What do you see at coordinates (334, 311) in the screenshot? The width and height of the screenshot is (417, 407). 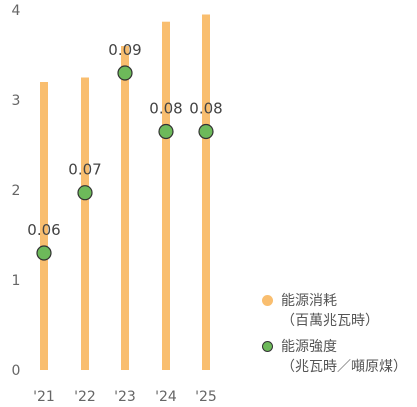 I see `legend-item-consumption: 能源消耗 （百萬兆瓦時）` at bounding box center [334, 311].